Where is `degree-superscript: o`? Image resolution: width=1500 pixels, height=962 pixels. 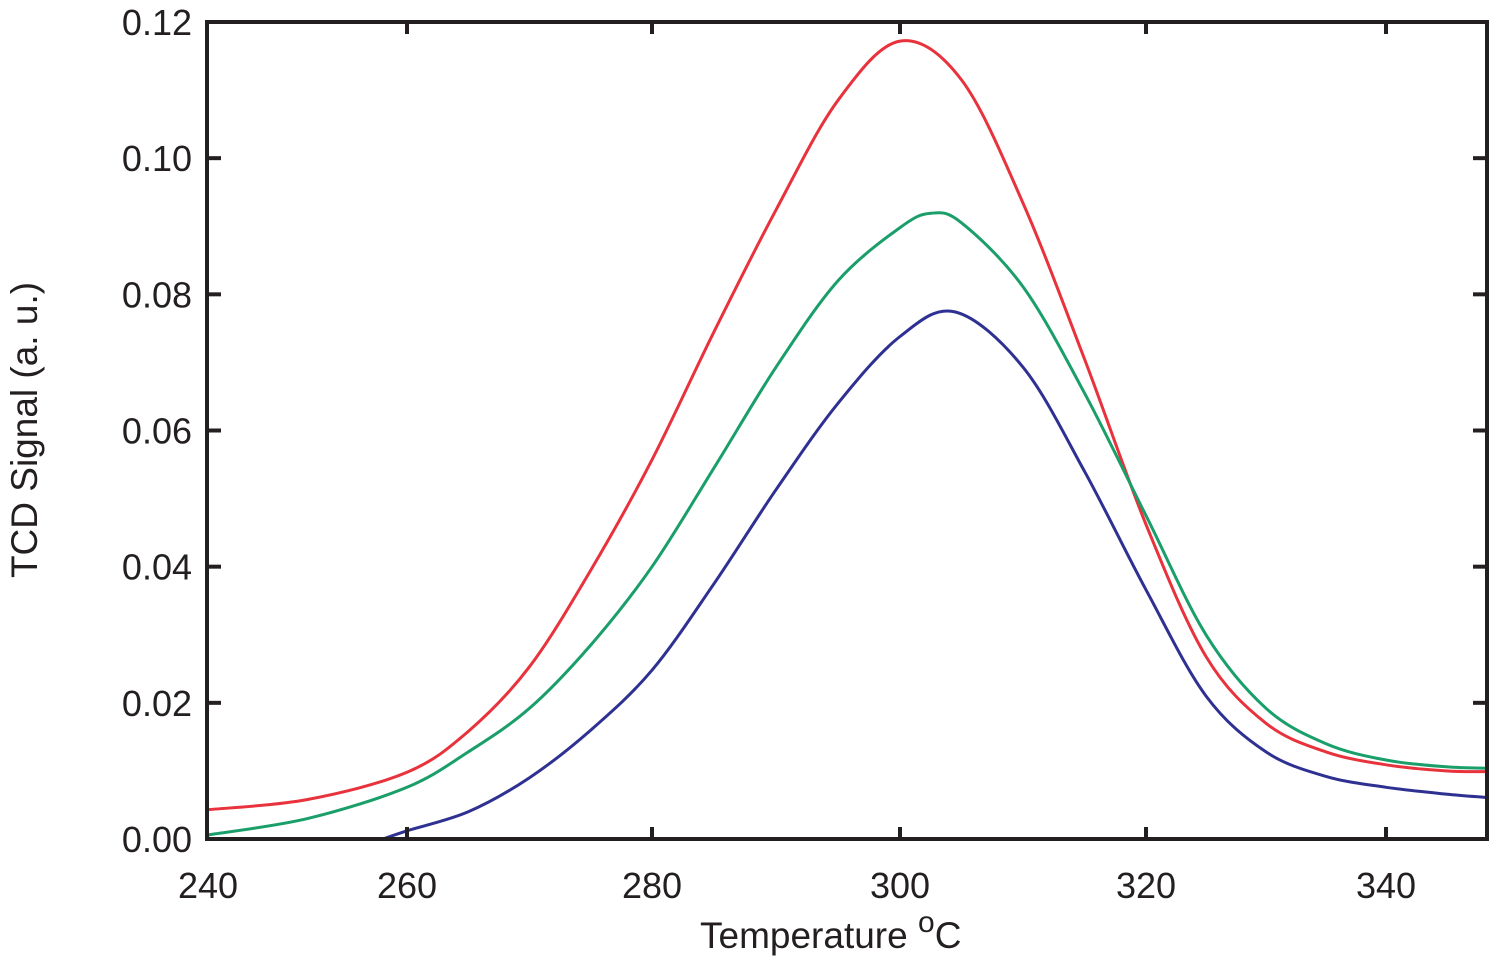 degree-superscript: o is located at coordinates (926, 922).